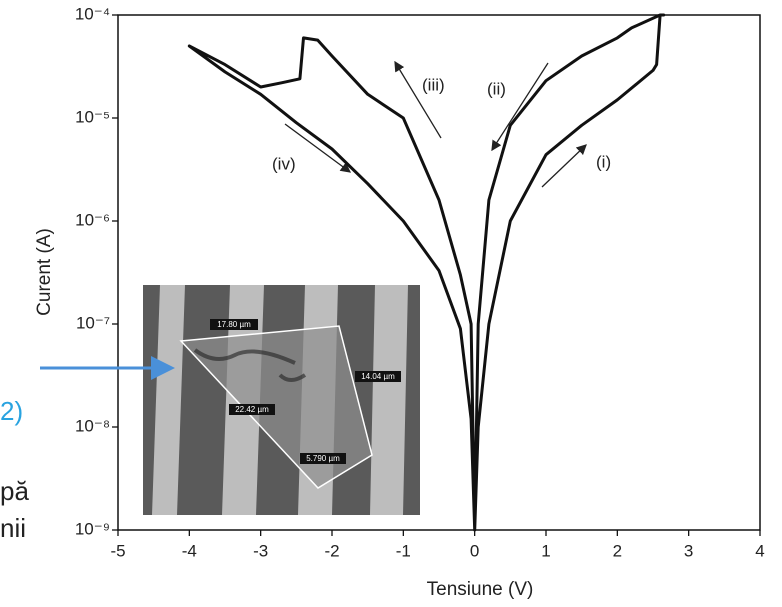  Describe the element at coordinates (117, 550) in the screenshot. I see `x-tick-label: -5` at that location.